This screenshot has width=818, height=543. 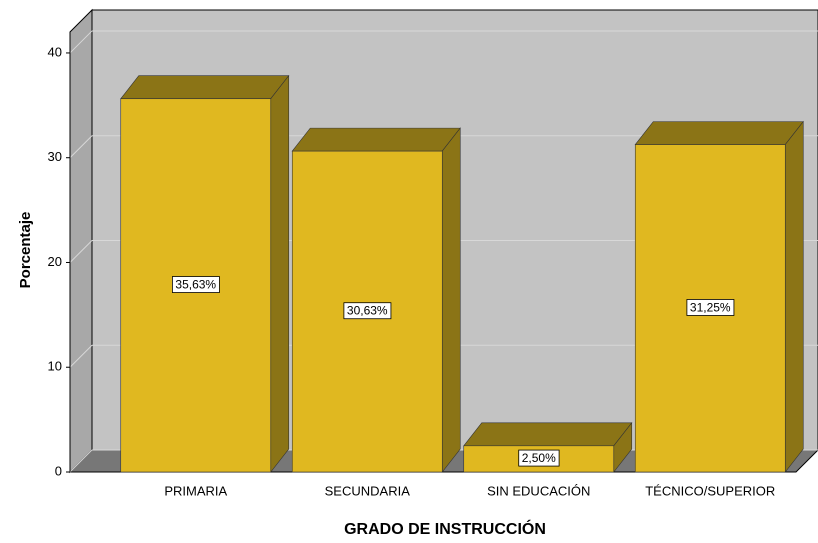 I want to click on data-label: 2,50%, so click(x=539, y=458).